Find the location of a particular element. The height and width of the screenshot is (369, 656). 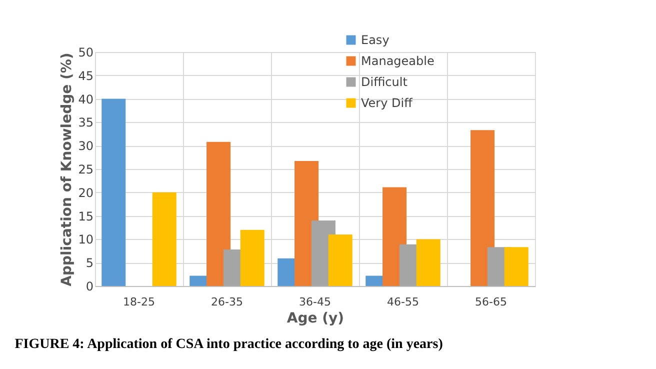

y-tick-label: 10 is located at coordinates (86, 239).